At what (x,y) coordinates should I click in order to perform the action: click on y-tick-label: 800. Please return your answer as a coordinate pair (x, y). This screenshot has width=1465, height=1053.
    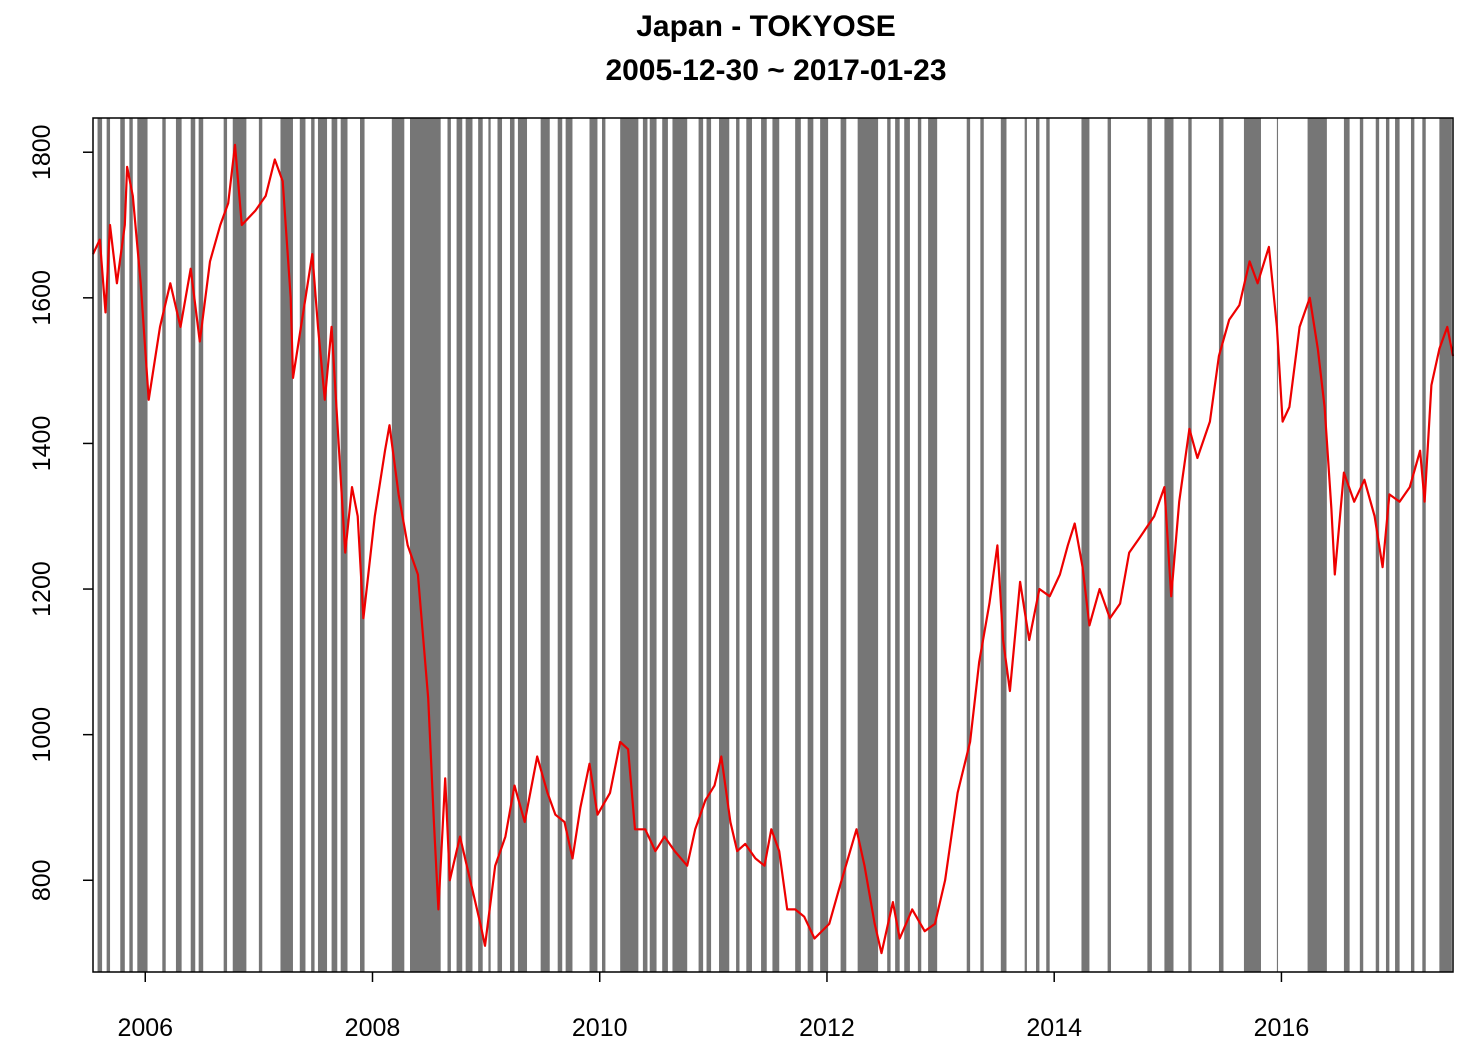
    Looking at the image, I should click on (42, 880).